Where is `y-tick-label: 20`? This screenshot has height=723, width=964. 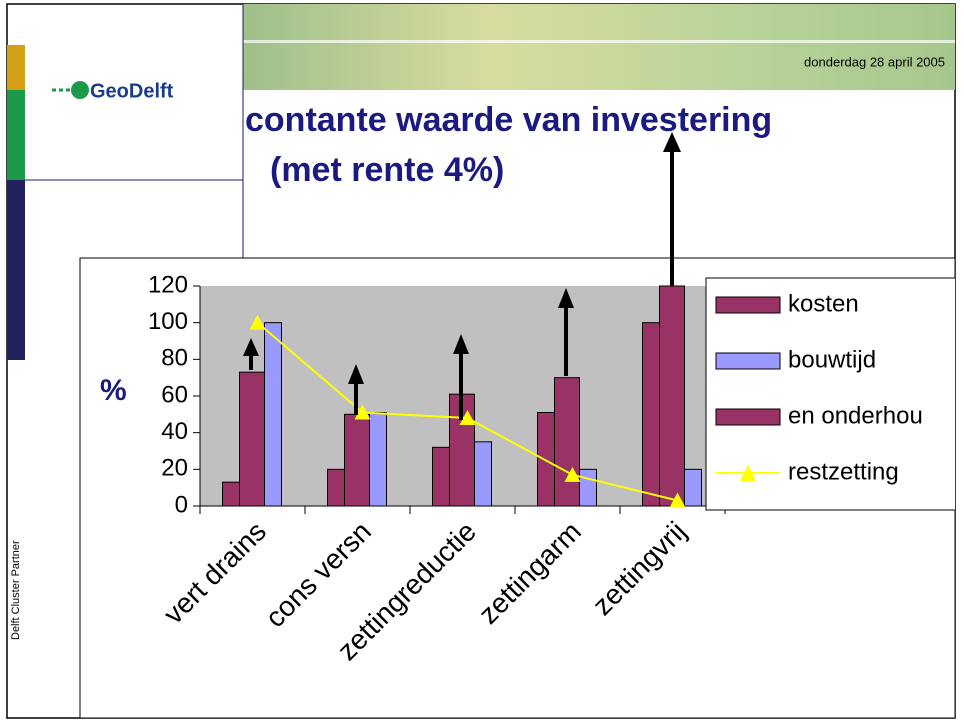
y-tick-label: 20 is located at coordinates (174, 468).